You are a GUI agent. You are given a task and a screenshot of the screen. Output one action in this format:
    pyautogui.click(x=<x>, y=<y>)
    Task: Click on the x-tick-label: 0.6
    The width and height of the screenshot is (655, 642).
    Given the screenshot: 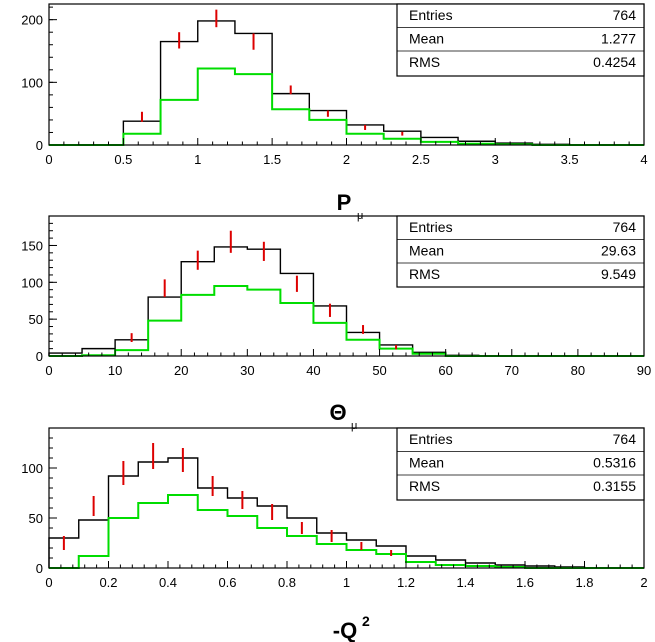 What is the action you would take?
    pyautogui.click(x=227, y=582)
    